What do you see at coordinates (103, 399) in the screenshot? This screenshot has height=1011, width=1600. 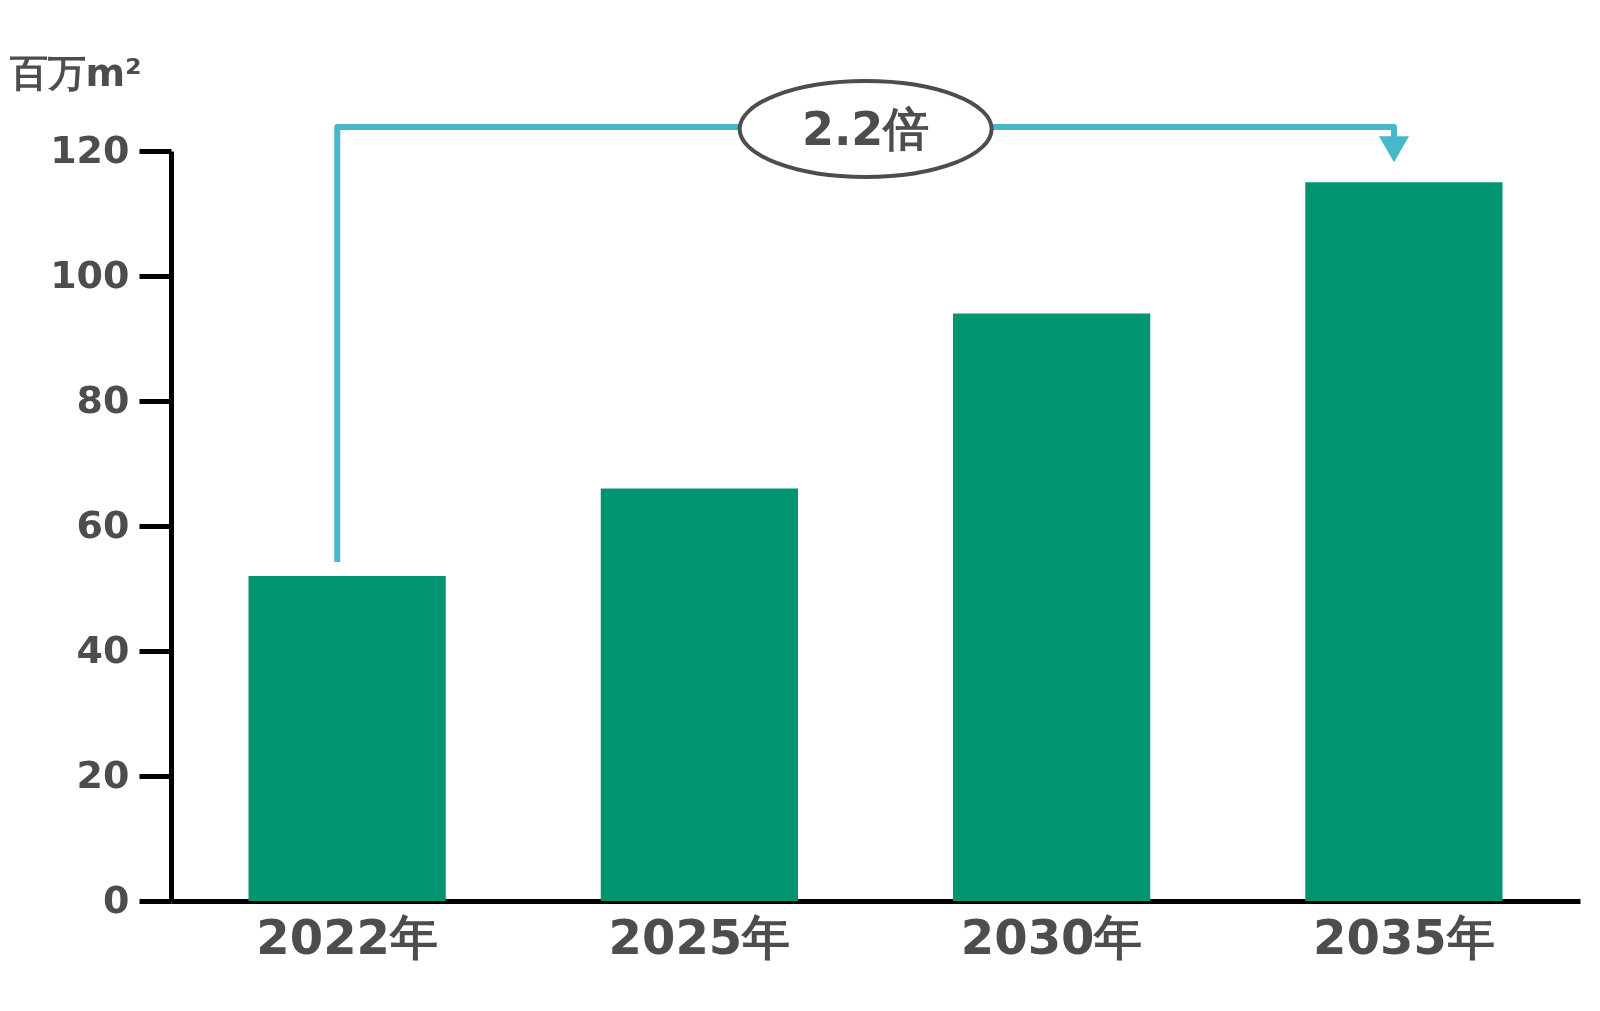 I see `y-tick-label: 80` at bounding box center [103, 399].